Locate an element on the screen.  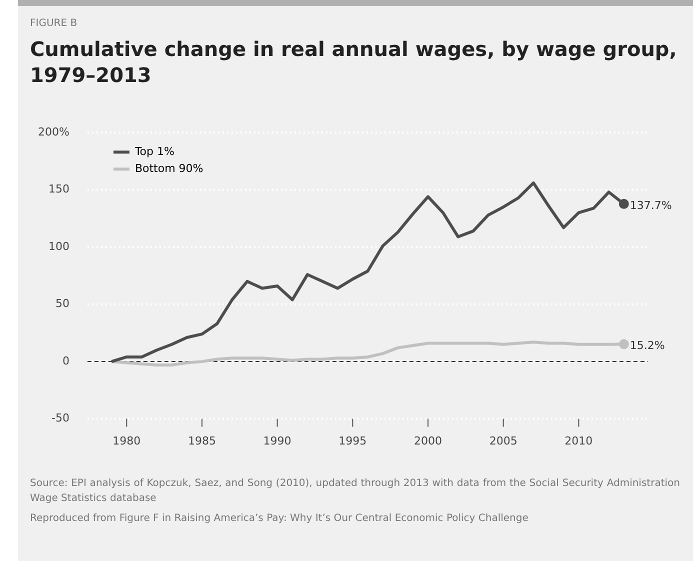
text: Reproduced from Figure F in Raising America’s Pay: Why It’s Our Central Economic Policy Challenge is located at coordinates (280, 519).